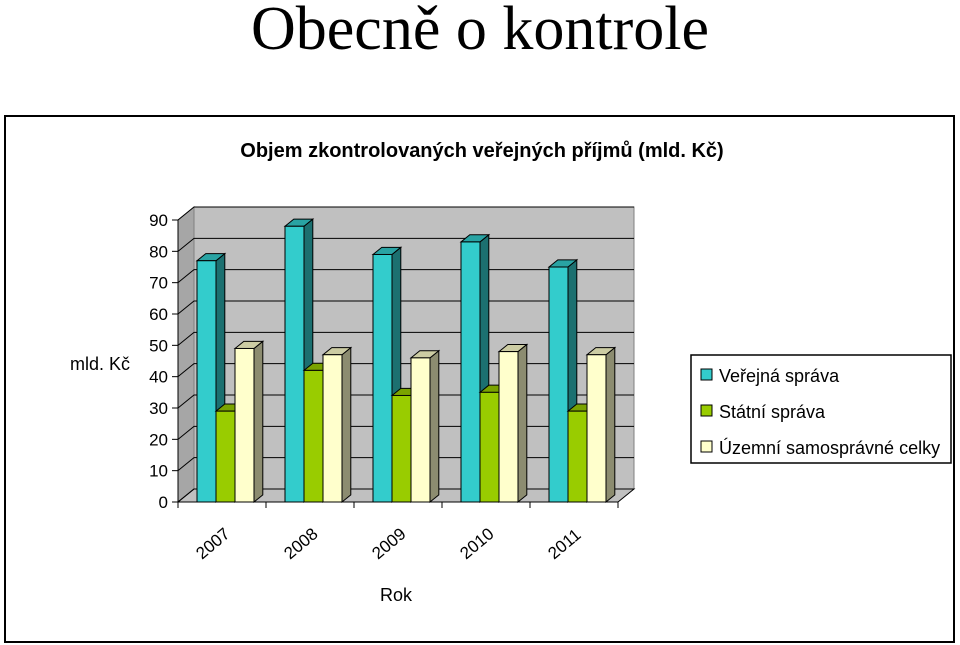  Describe the element at coordinates (186, 354) in the screenshot. I see `chart-side-wall` at that location.